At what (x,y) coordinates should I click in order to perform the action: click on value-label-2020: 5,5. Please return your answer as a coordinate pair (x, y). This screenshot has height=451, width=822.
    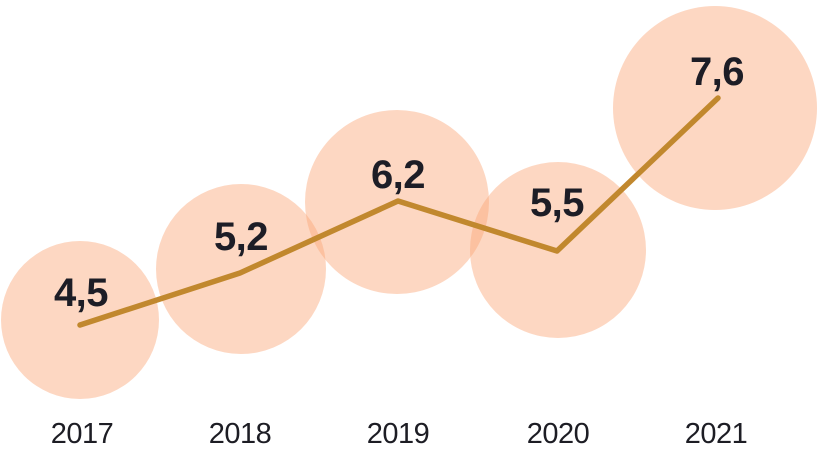
    Looking at the image, I should click on (557, 203).